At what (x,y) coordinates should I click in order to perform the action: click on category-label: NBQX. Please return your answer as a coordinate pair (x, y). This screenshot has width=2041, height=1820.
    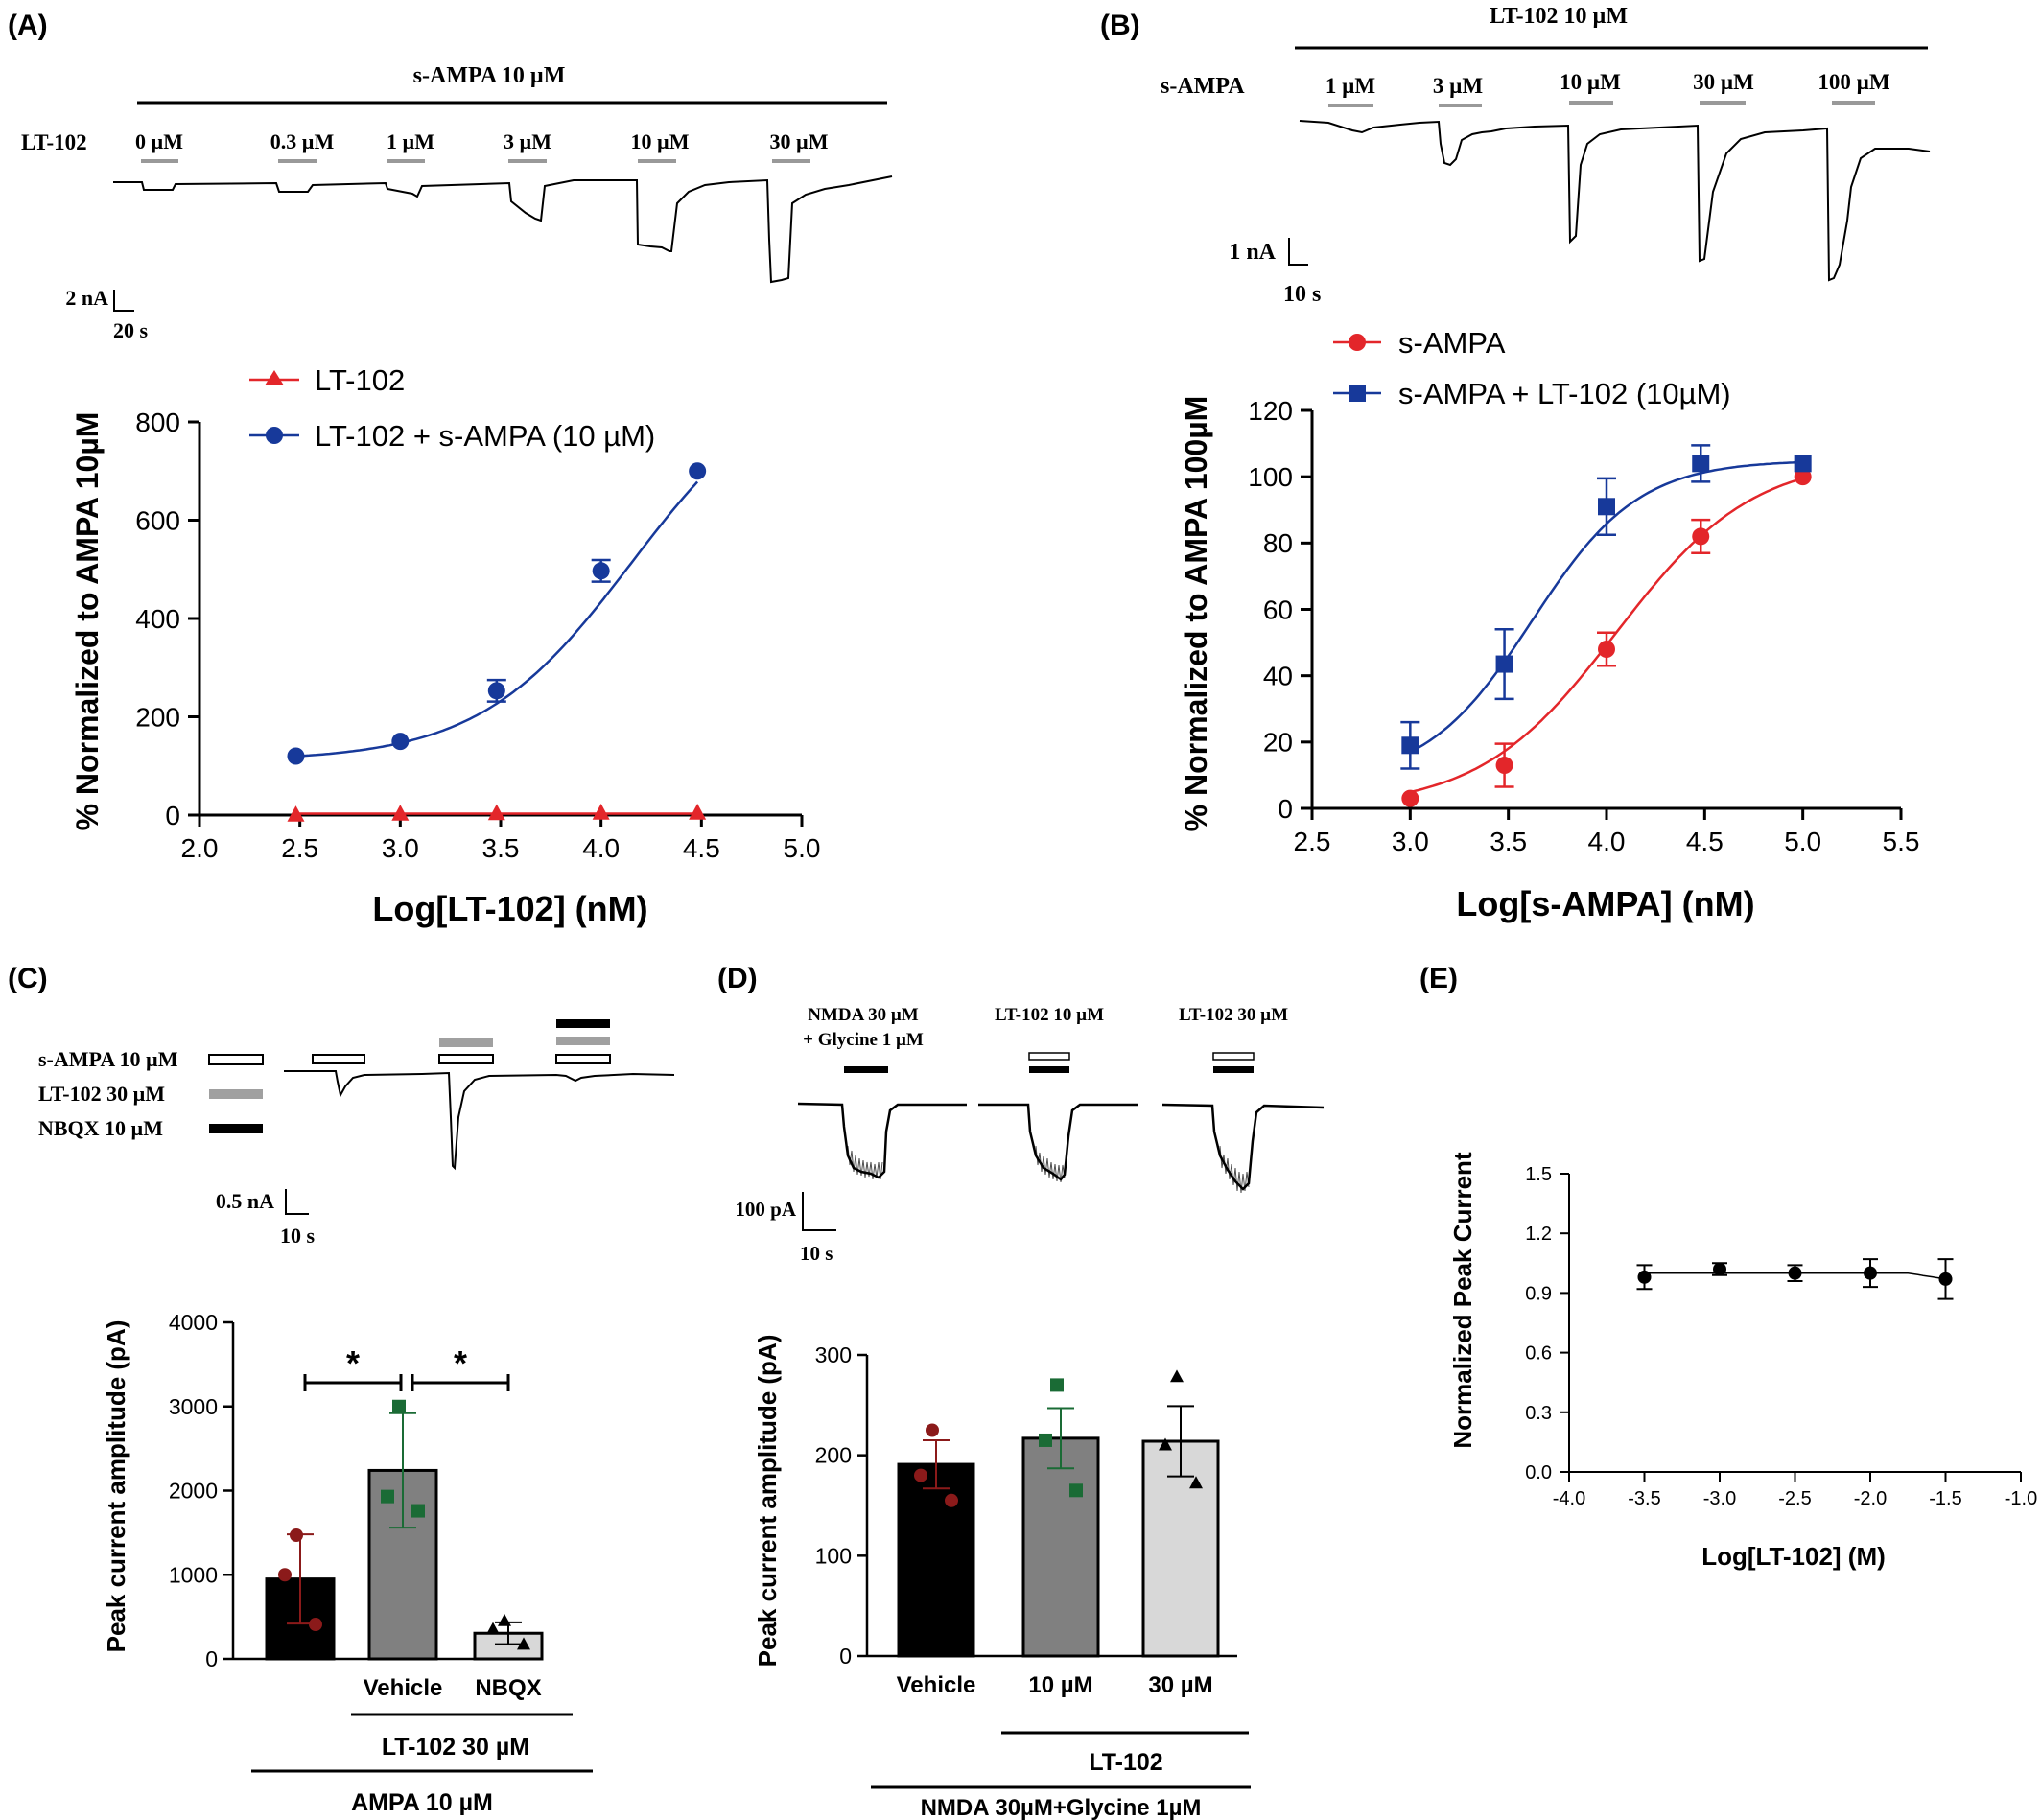
    Looking at the image, I should click on (508, 1688).